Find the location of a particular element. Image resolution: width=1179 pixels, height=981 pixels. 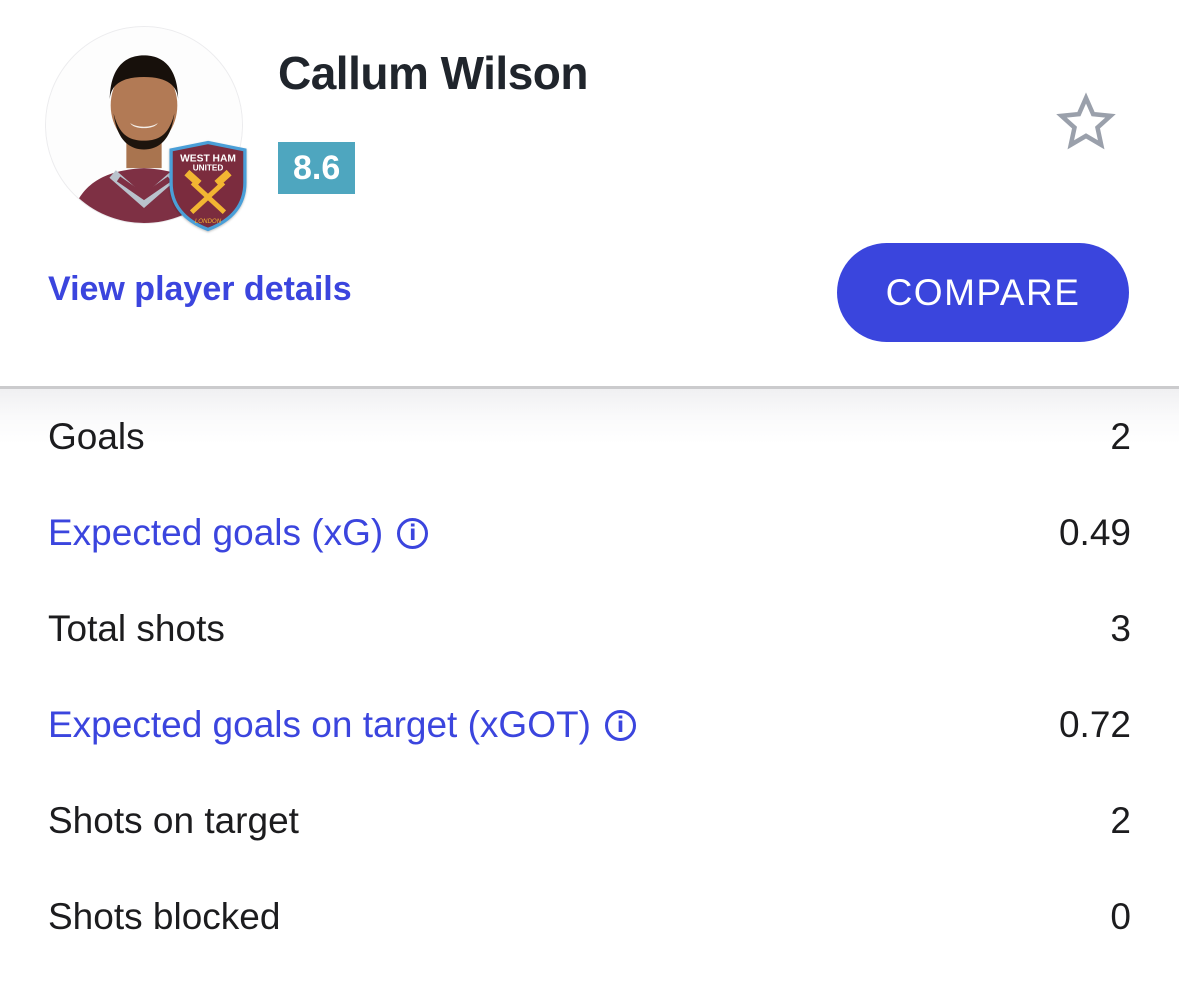

player-name: Callum Wilson is located at coordinates (433, 73).